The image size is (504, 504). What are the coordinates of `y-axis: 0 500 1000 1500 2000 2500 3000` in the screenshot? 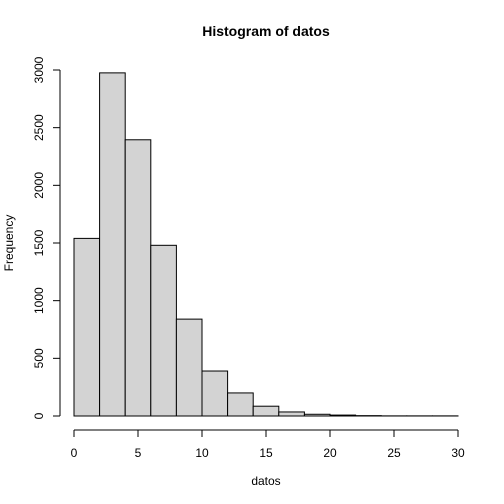 It's located at (46, 237).